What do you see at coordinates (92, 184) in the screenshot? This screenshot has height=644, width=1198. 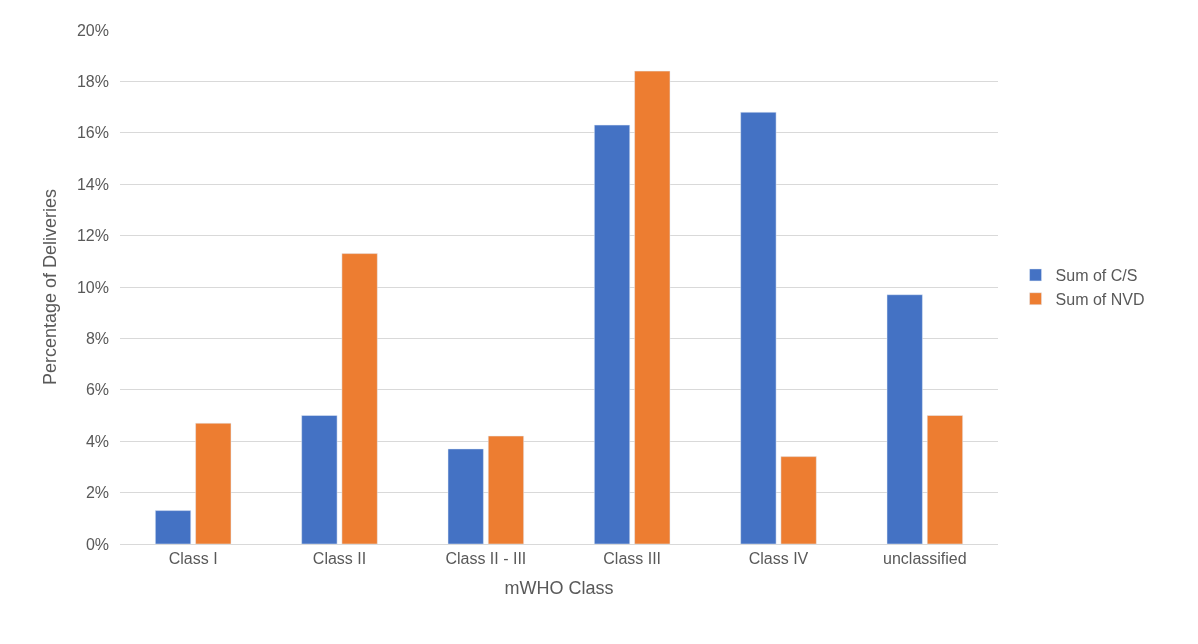 I see `y-tick-label: 14%` at bounding box center [92, 184].